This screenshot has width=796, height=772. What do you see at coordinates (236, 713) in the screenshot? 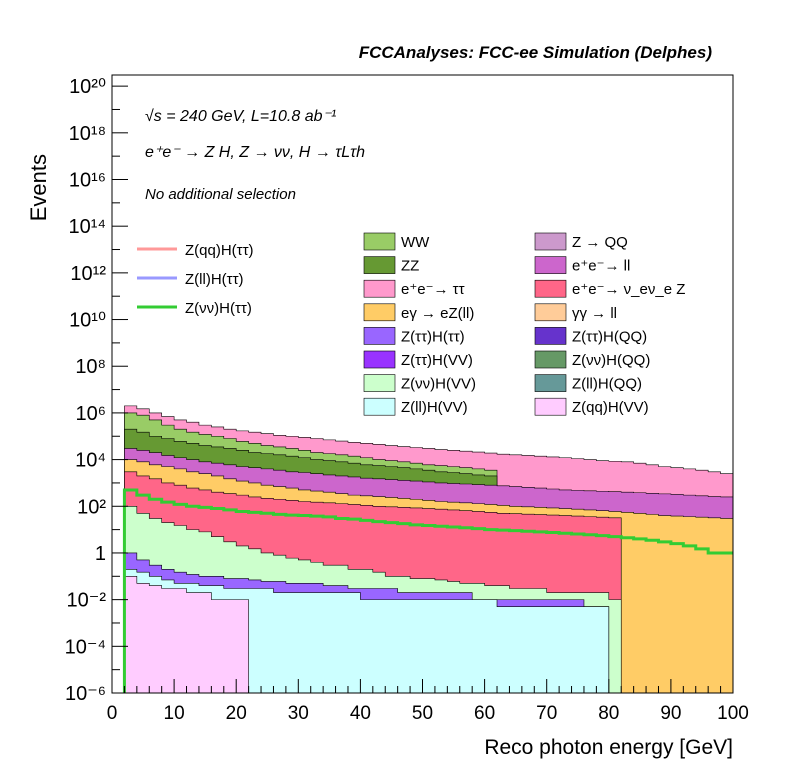
I see `x-tick-label: 20` at bounding box center [236, 713].